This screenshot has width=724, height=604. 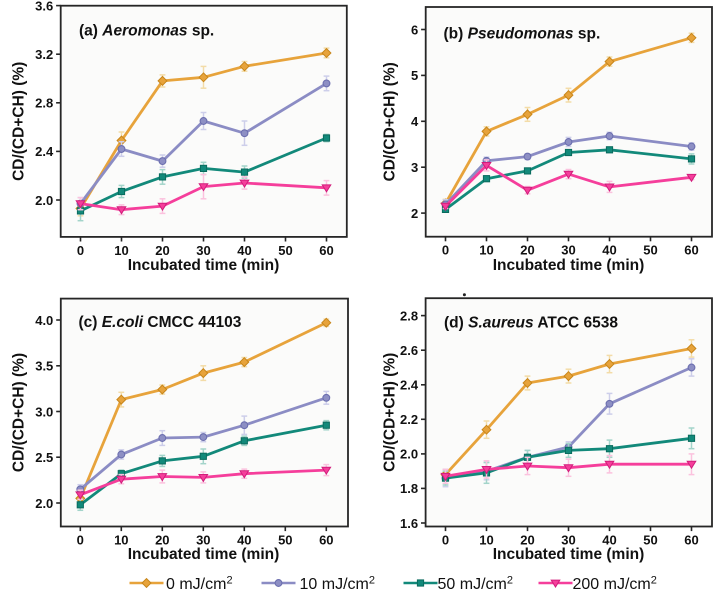 I want to click on svg-text: (c) E.coli CMCC 44103, so click(x=160, y=322).